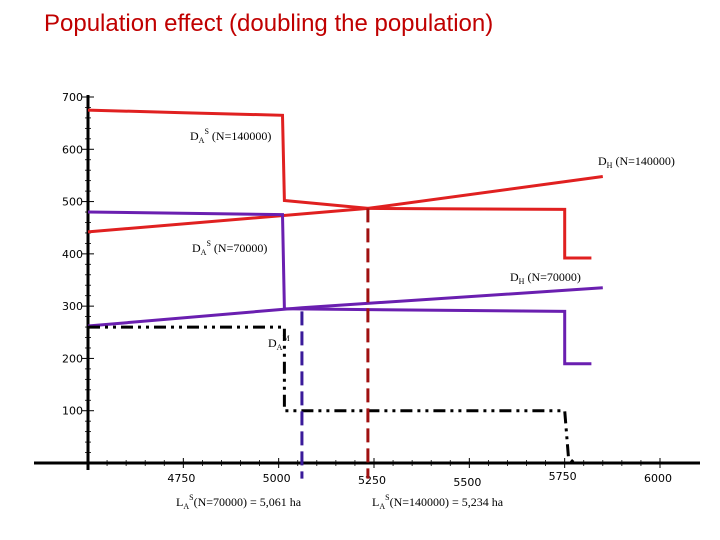 This screenshot has width=720, height=540. I want to click on y-tick-label-400: 400, so click(72, 254).